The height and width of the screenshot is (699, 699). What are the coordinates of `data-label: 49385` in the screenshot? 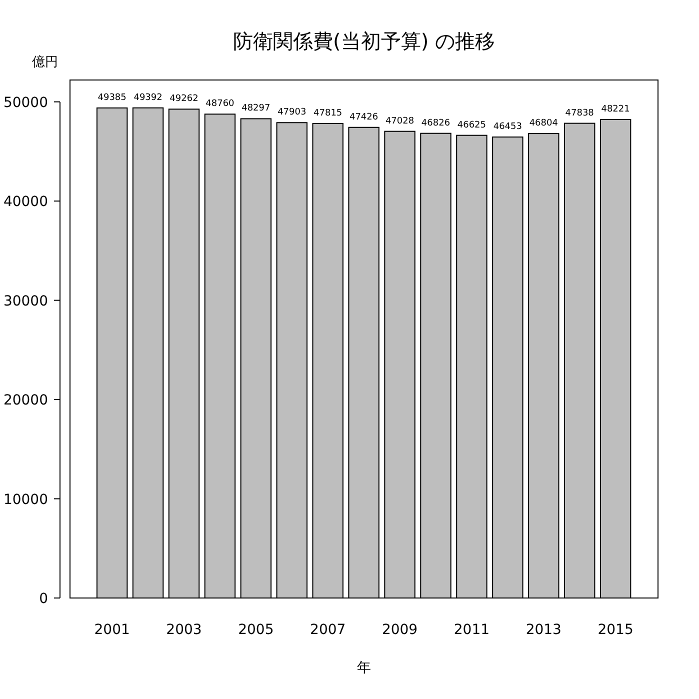 It's located at (112, 97).